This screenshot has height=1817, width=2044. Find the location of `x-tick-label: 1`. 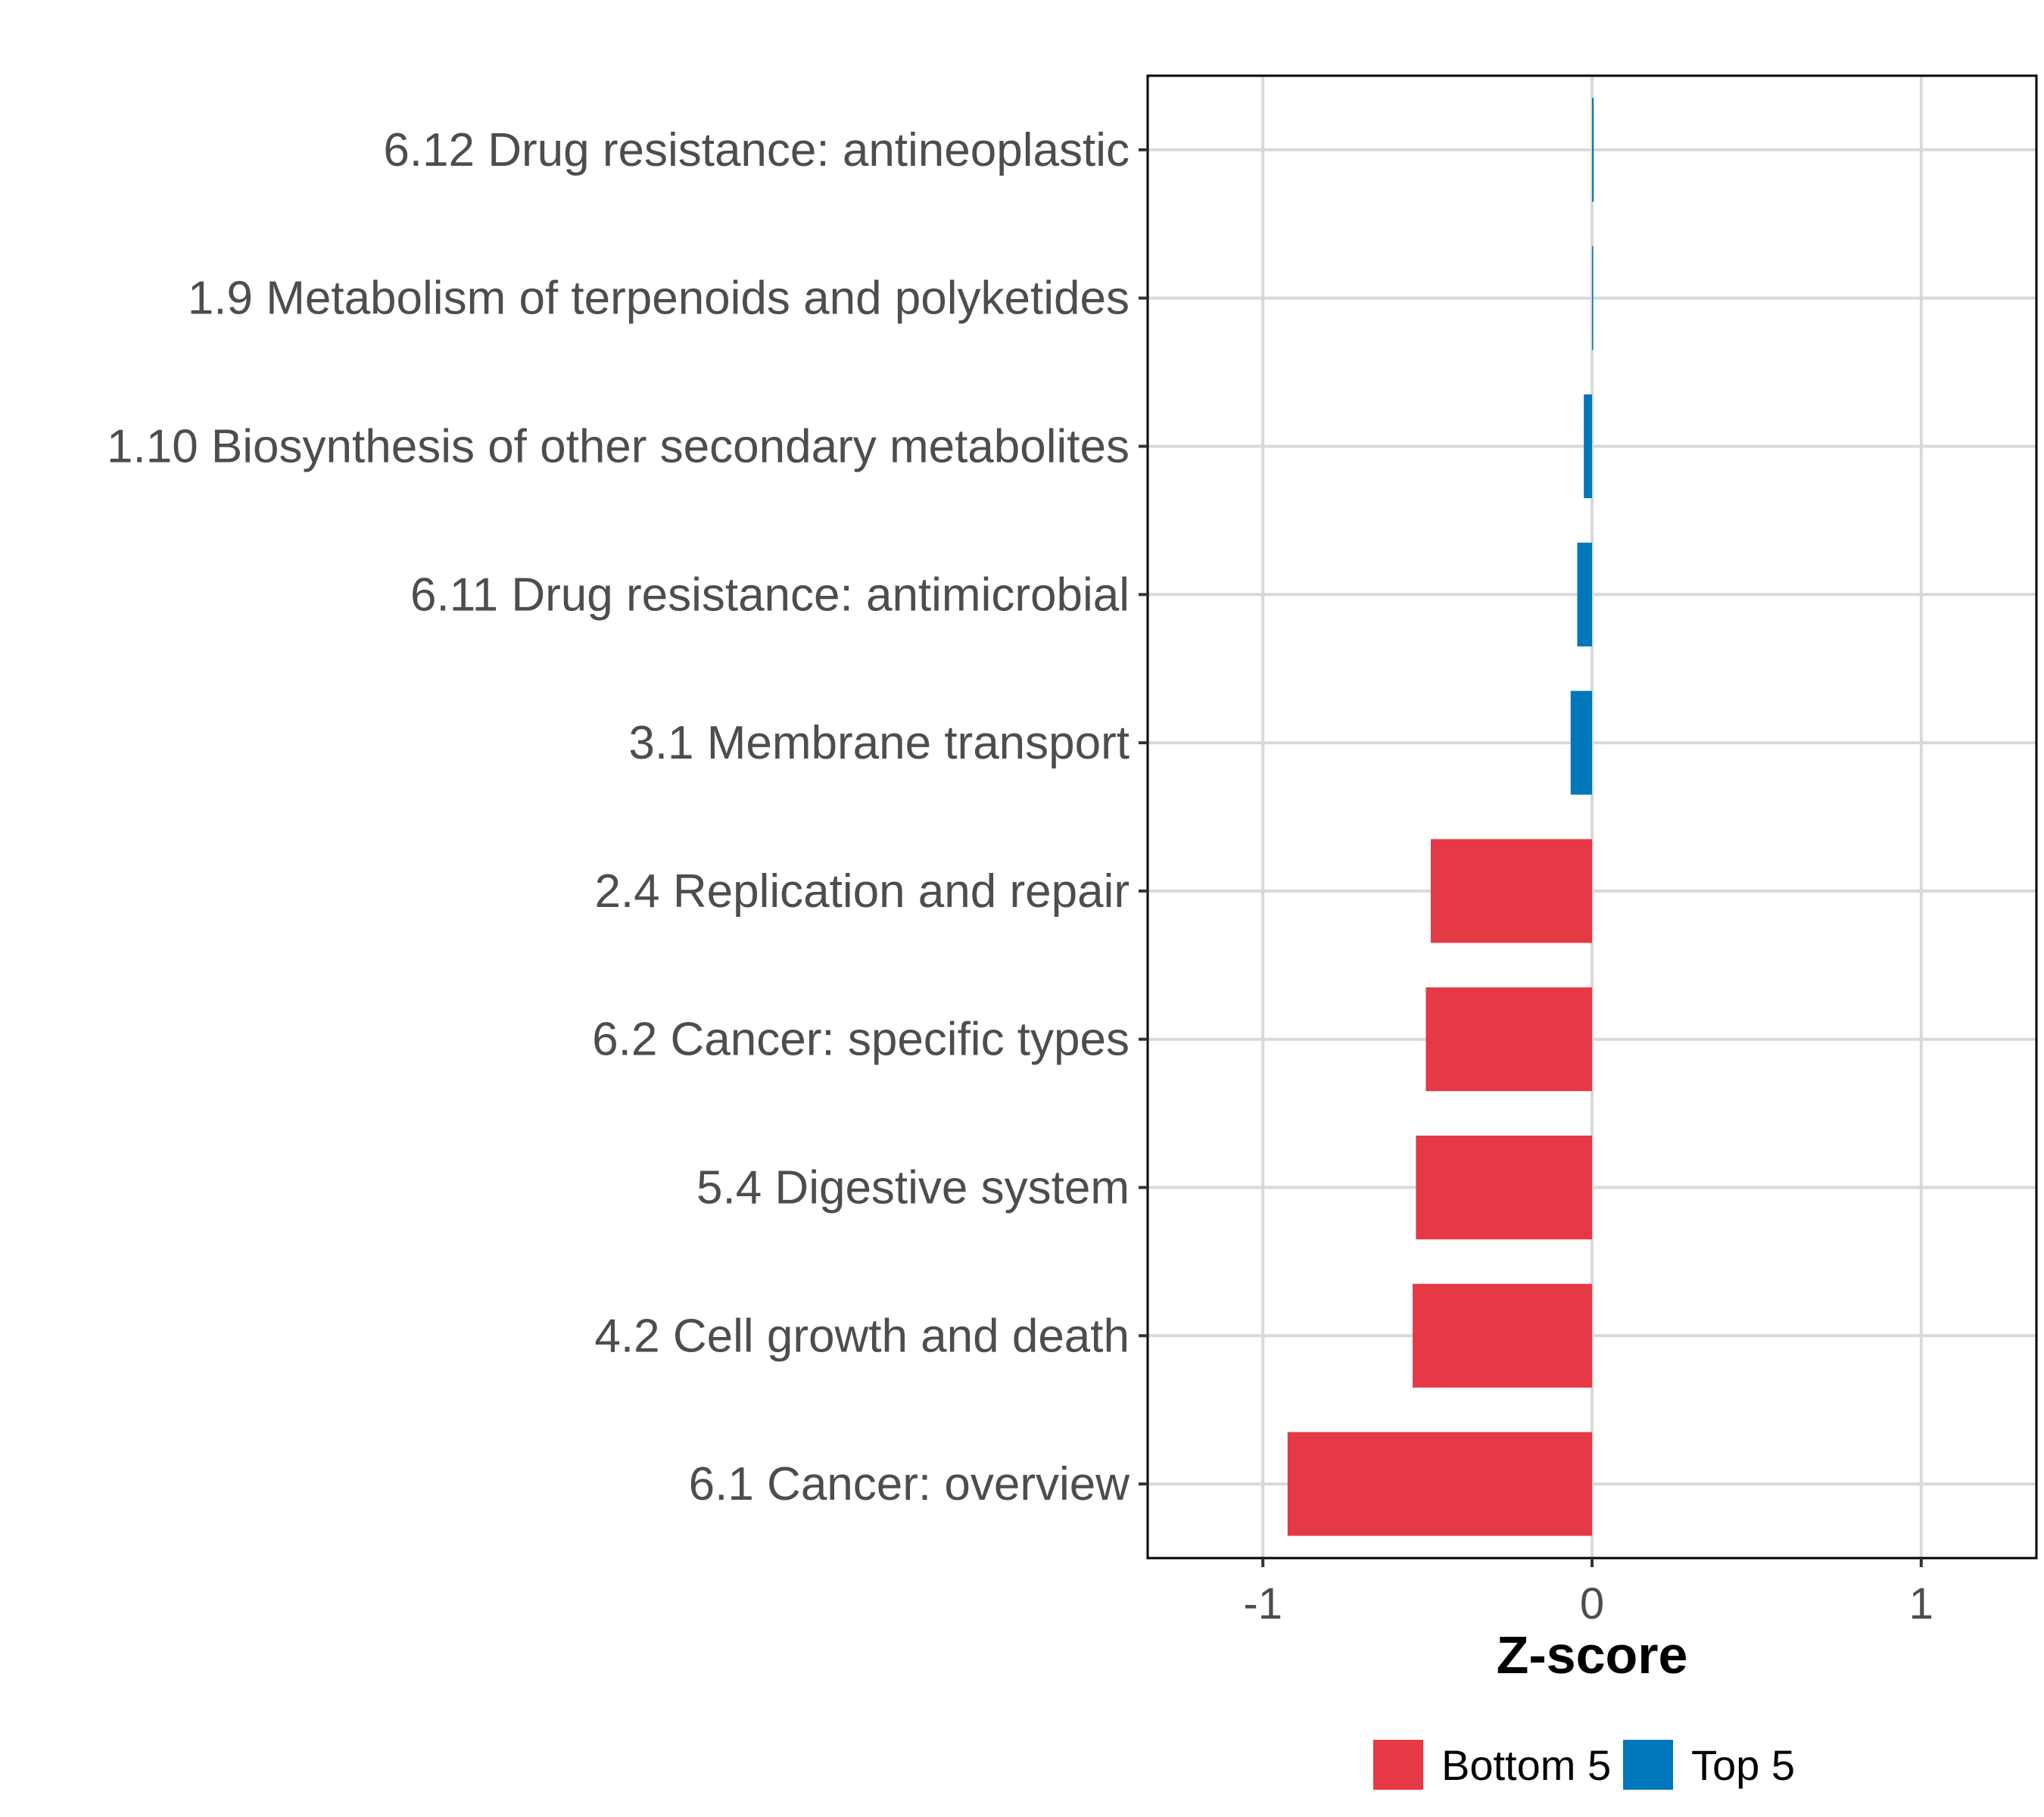

x-tick-label: 1 is located at coordinates (1921, 1603).